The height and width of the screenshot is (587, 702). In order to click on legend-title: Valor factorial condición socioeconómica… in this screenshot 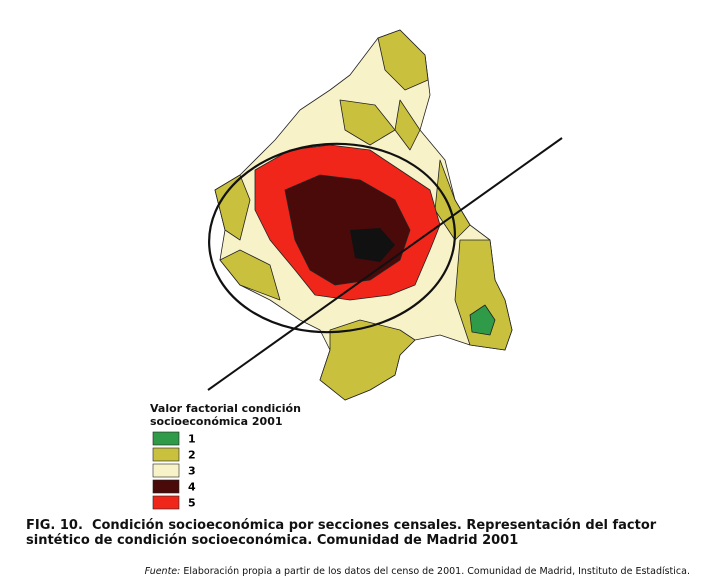, I will do `click(225, 415)`.